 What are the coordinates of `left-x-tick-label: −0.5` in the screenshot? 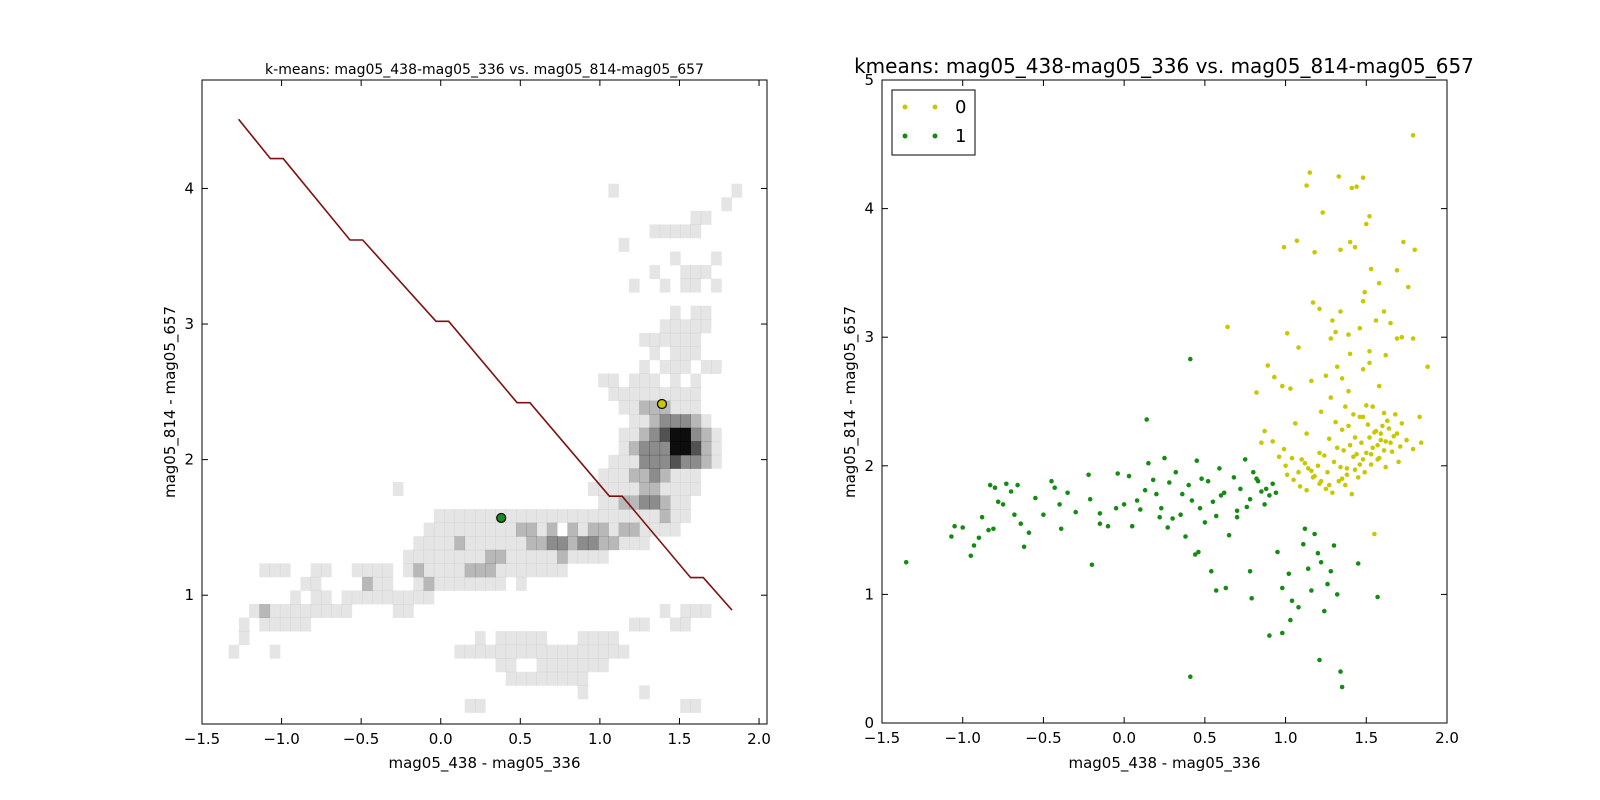 It's located at (361, 739).